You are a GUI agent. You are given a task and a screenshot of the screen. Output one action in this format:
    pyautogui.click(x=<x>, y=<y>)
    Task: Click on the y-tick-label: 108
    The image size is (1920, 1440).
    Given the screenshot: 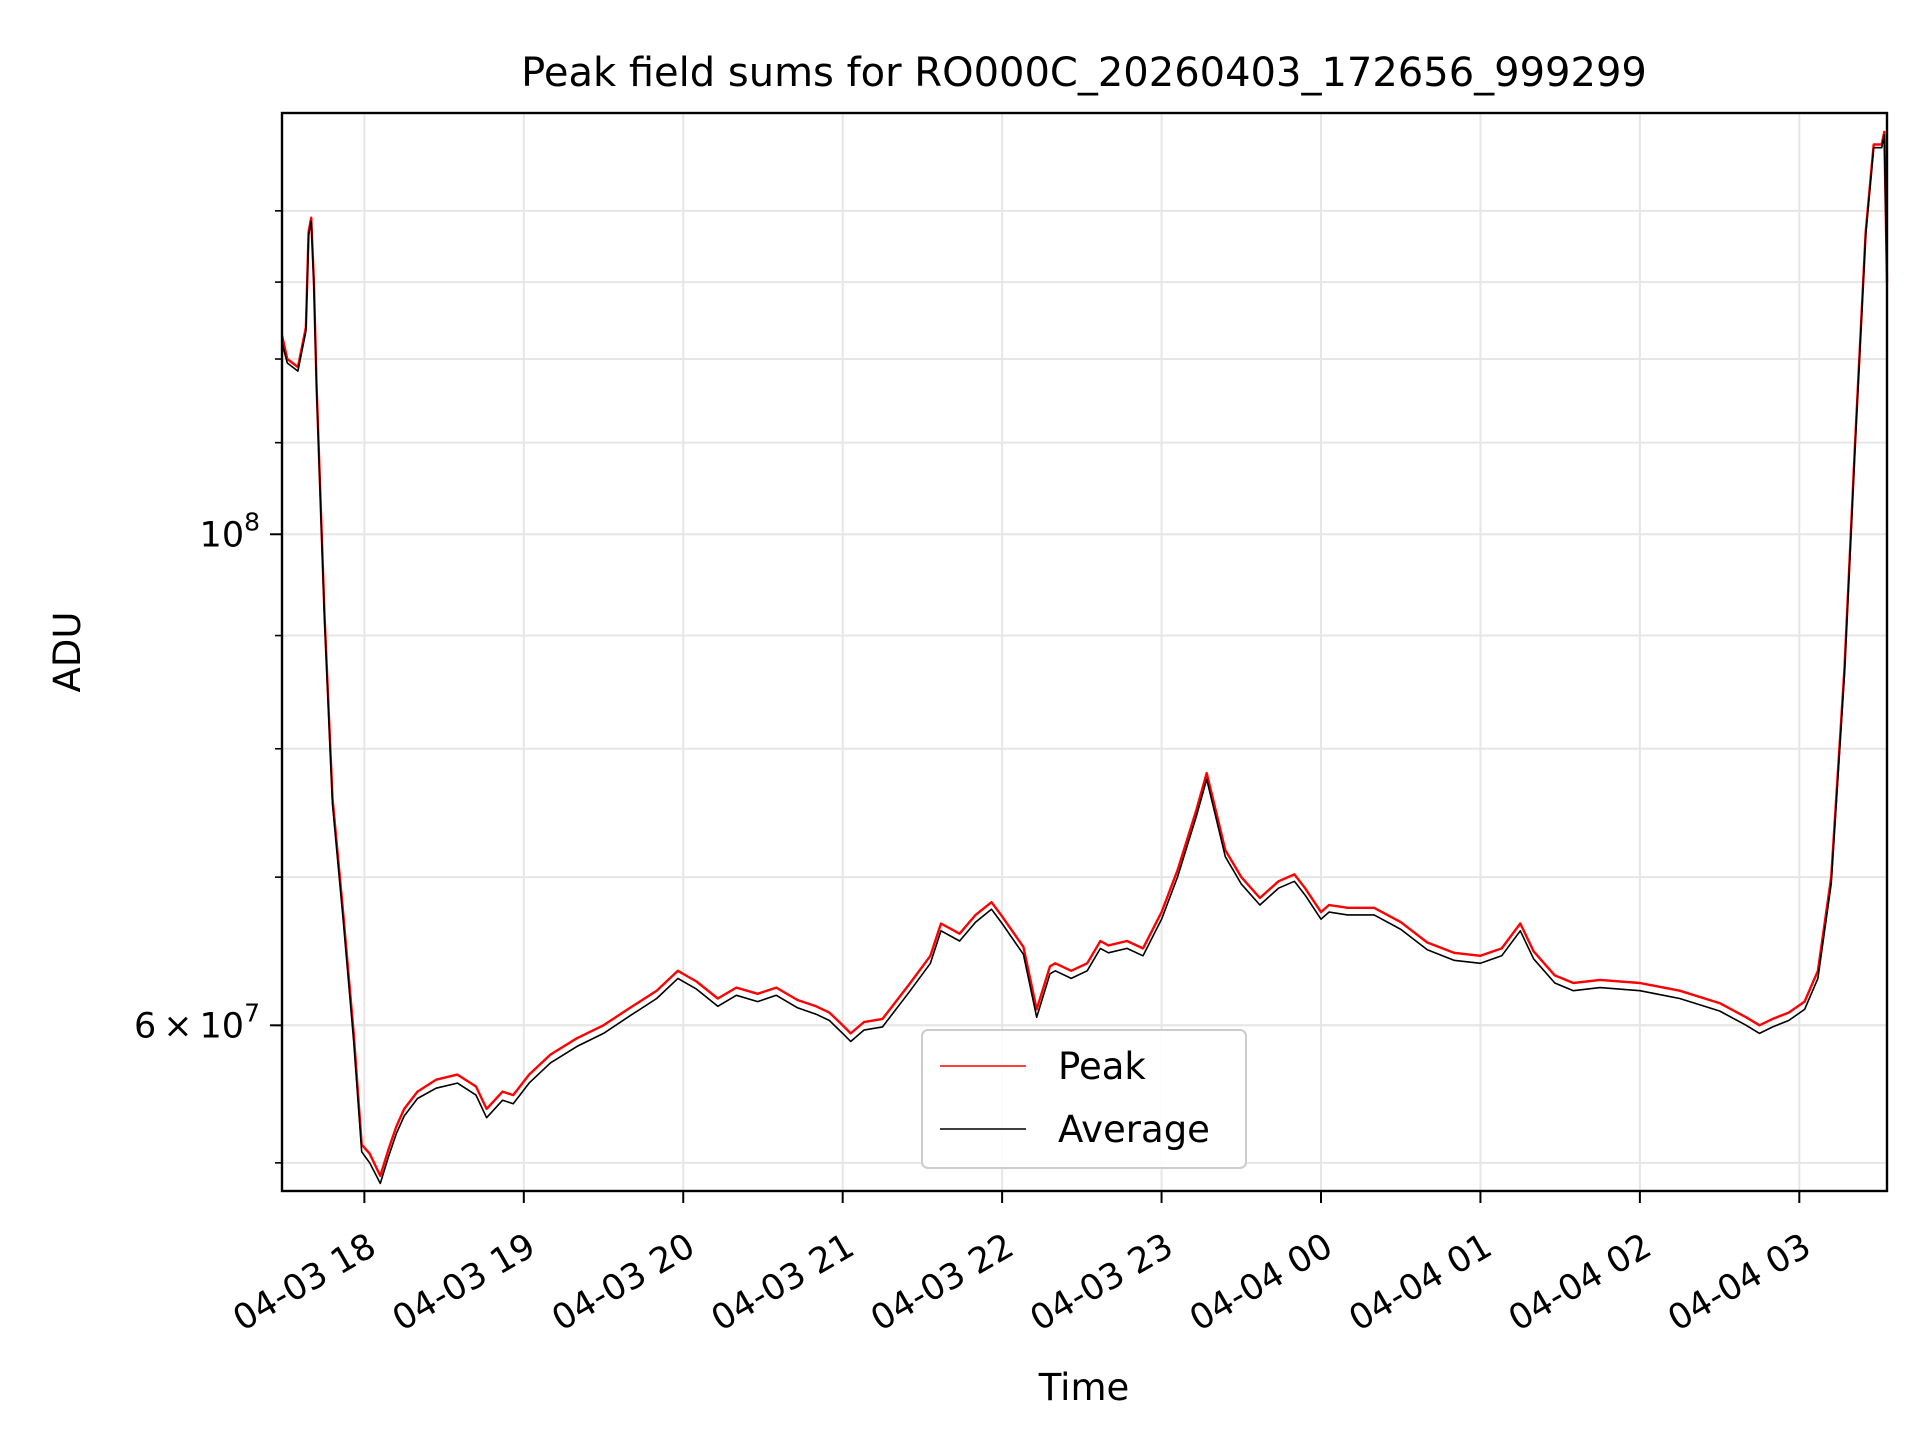 What is the action you would take?
    pyautogui.click(x=230, y=531)
    